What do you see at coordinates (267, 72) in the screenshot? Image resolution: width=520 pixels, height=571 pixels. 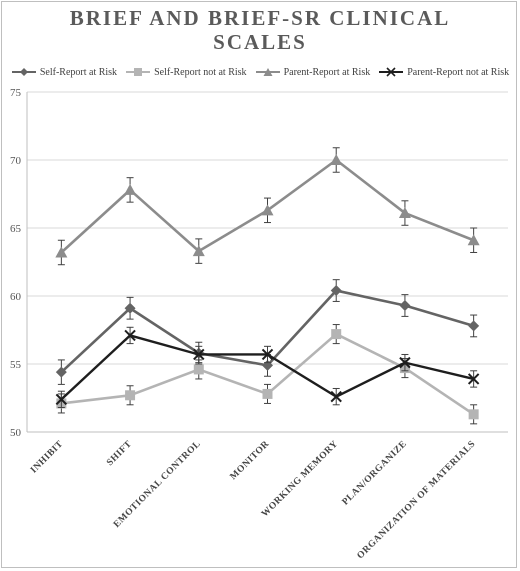 I see `legend-swatch-triangle-icon` at bounding box center [267, 72].